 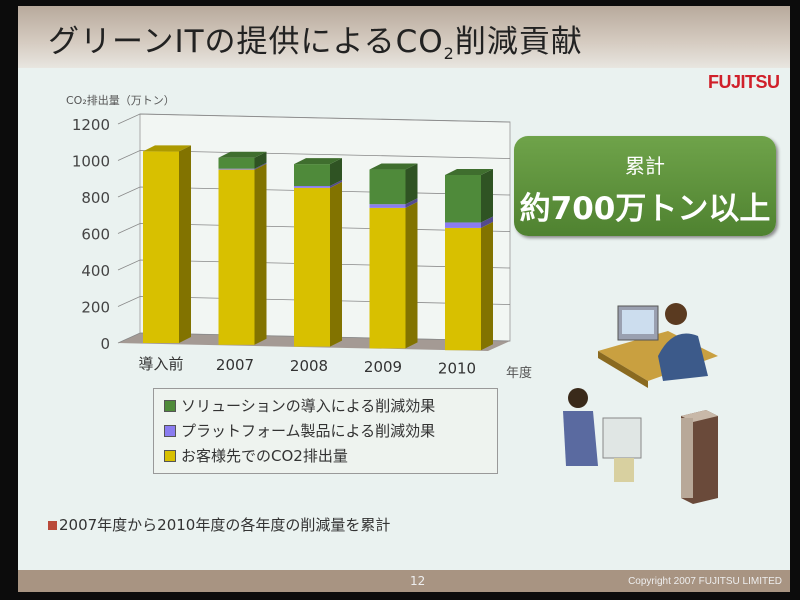 What do you see at coordinates (457, 368) in the screenshot?
I see `x-tick-label: 2010` at bounding box center [457, 368].